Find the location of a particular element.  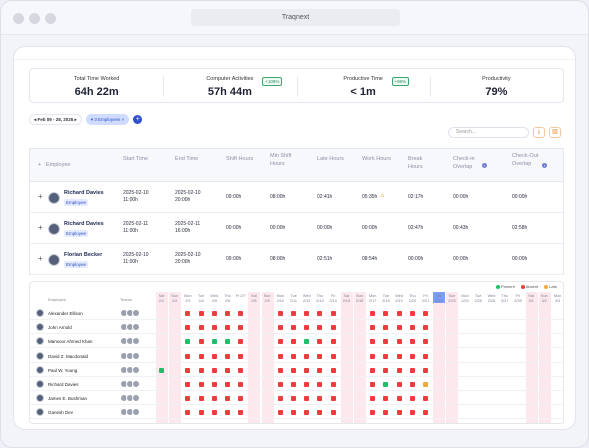

column-header: End Time is located at coordinates (187, 159).